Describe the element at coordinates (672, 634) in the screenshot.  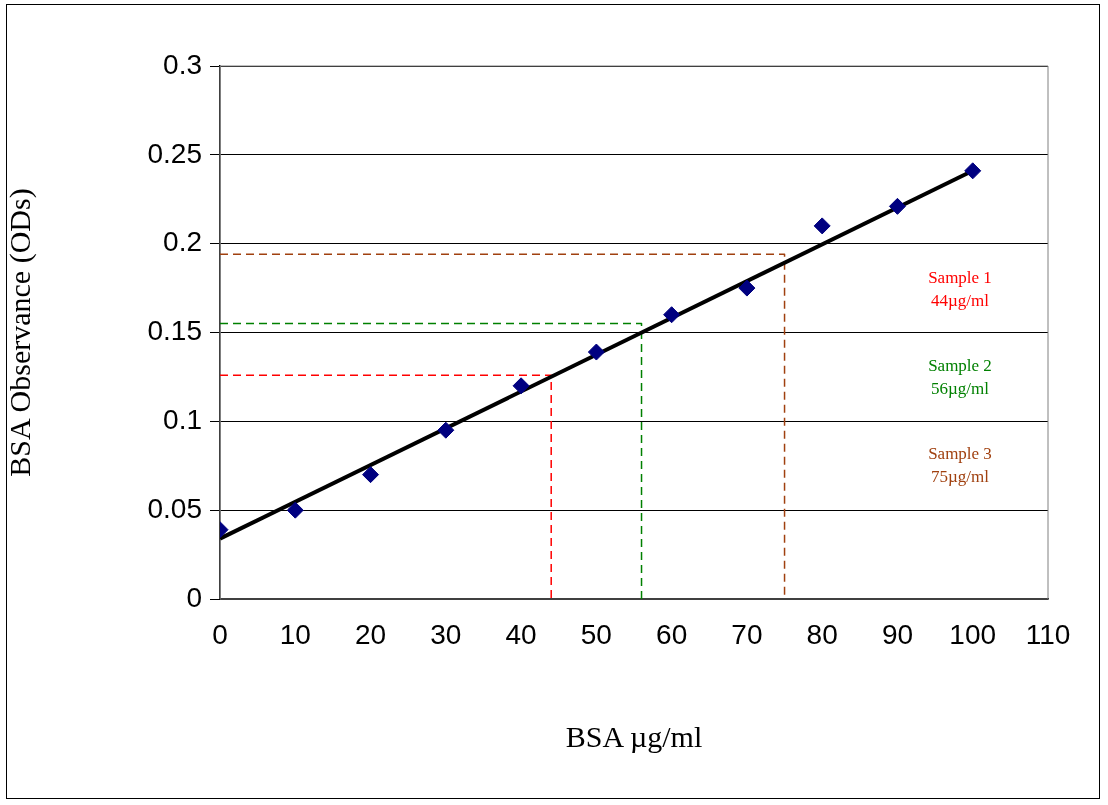
I see `x-tick-label: 60` at that location.